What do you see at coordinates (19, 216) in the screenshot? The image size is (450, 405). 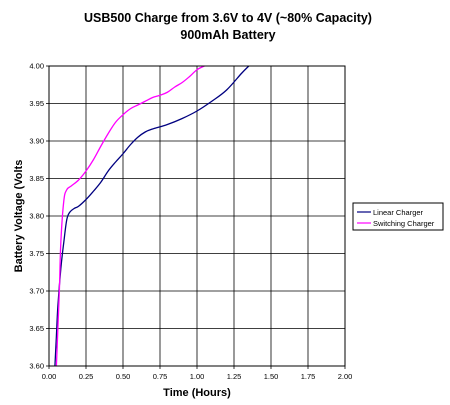 I see `y-axis-title: Battery Voltage (Volts` at bounding box center [19, 216].